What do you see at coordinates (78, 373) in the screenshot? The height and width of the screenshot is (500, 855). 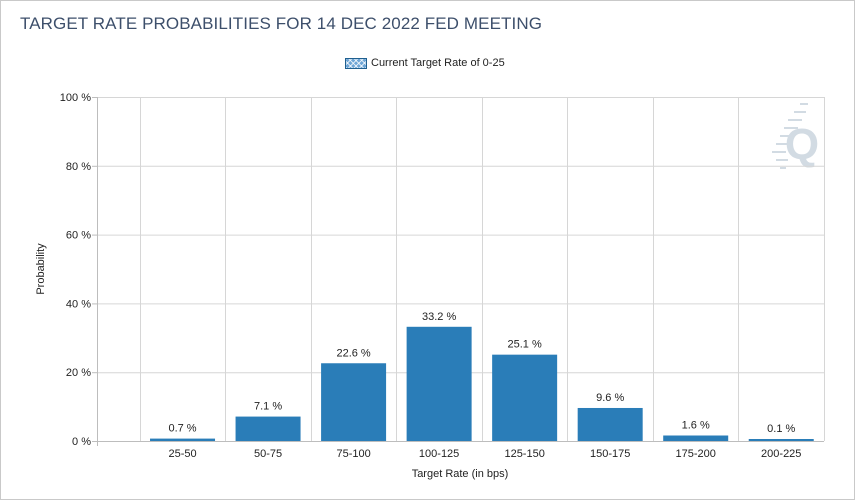 I see `y-tick-label: 20 %` at bounding box center [78, 373].